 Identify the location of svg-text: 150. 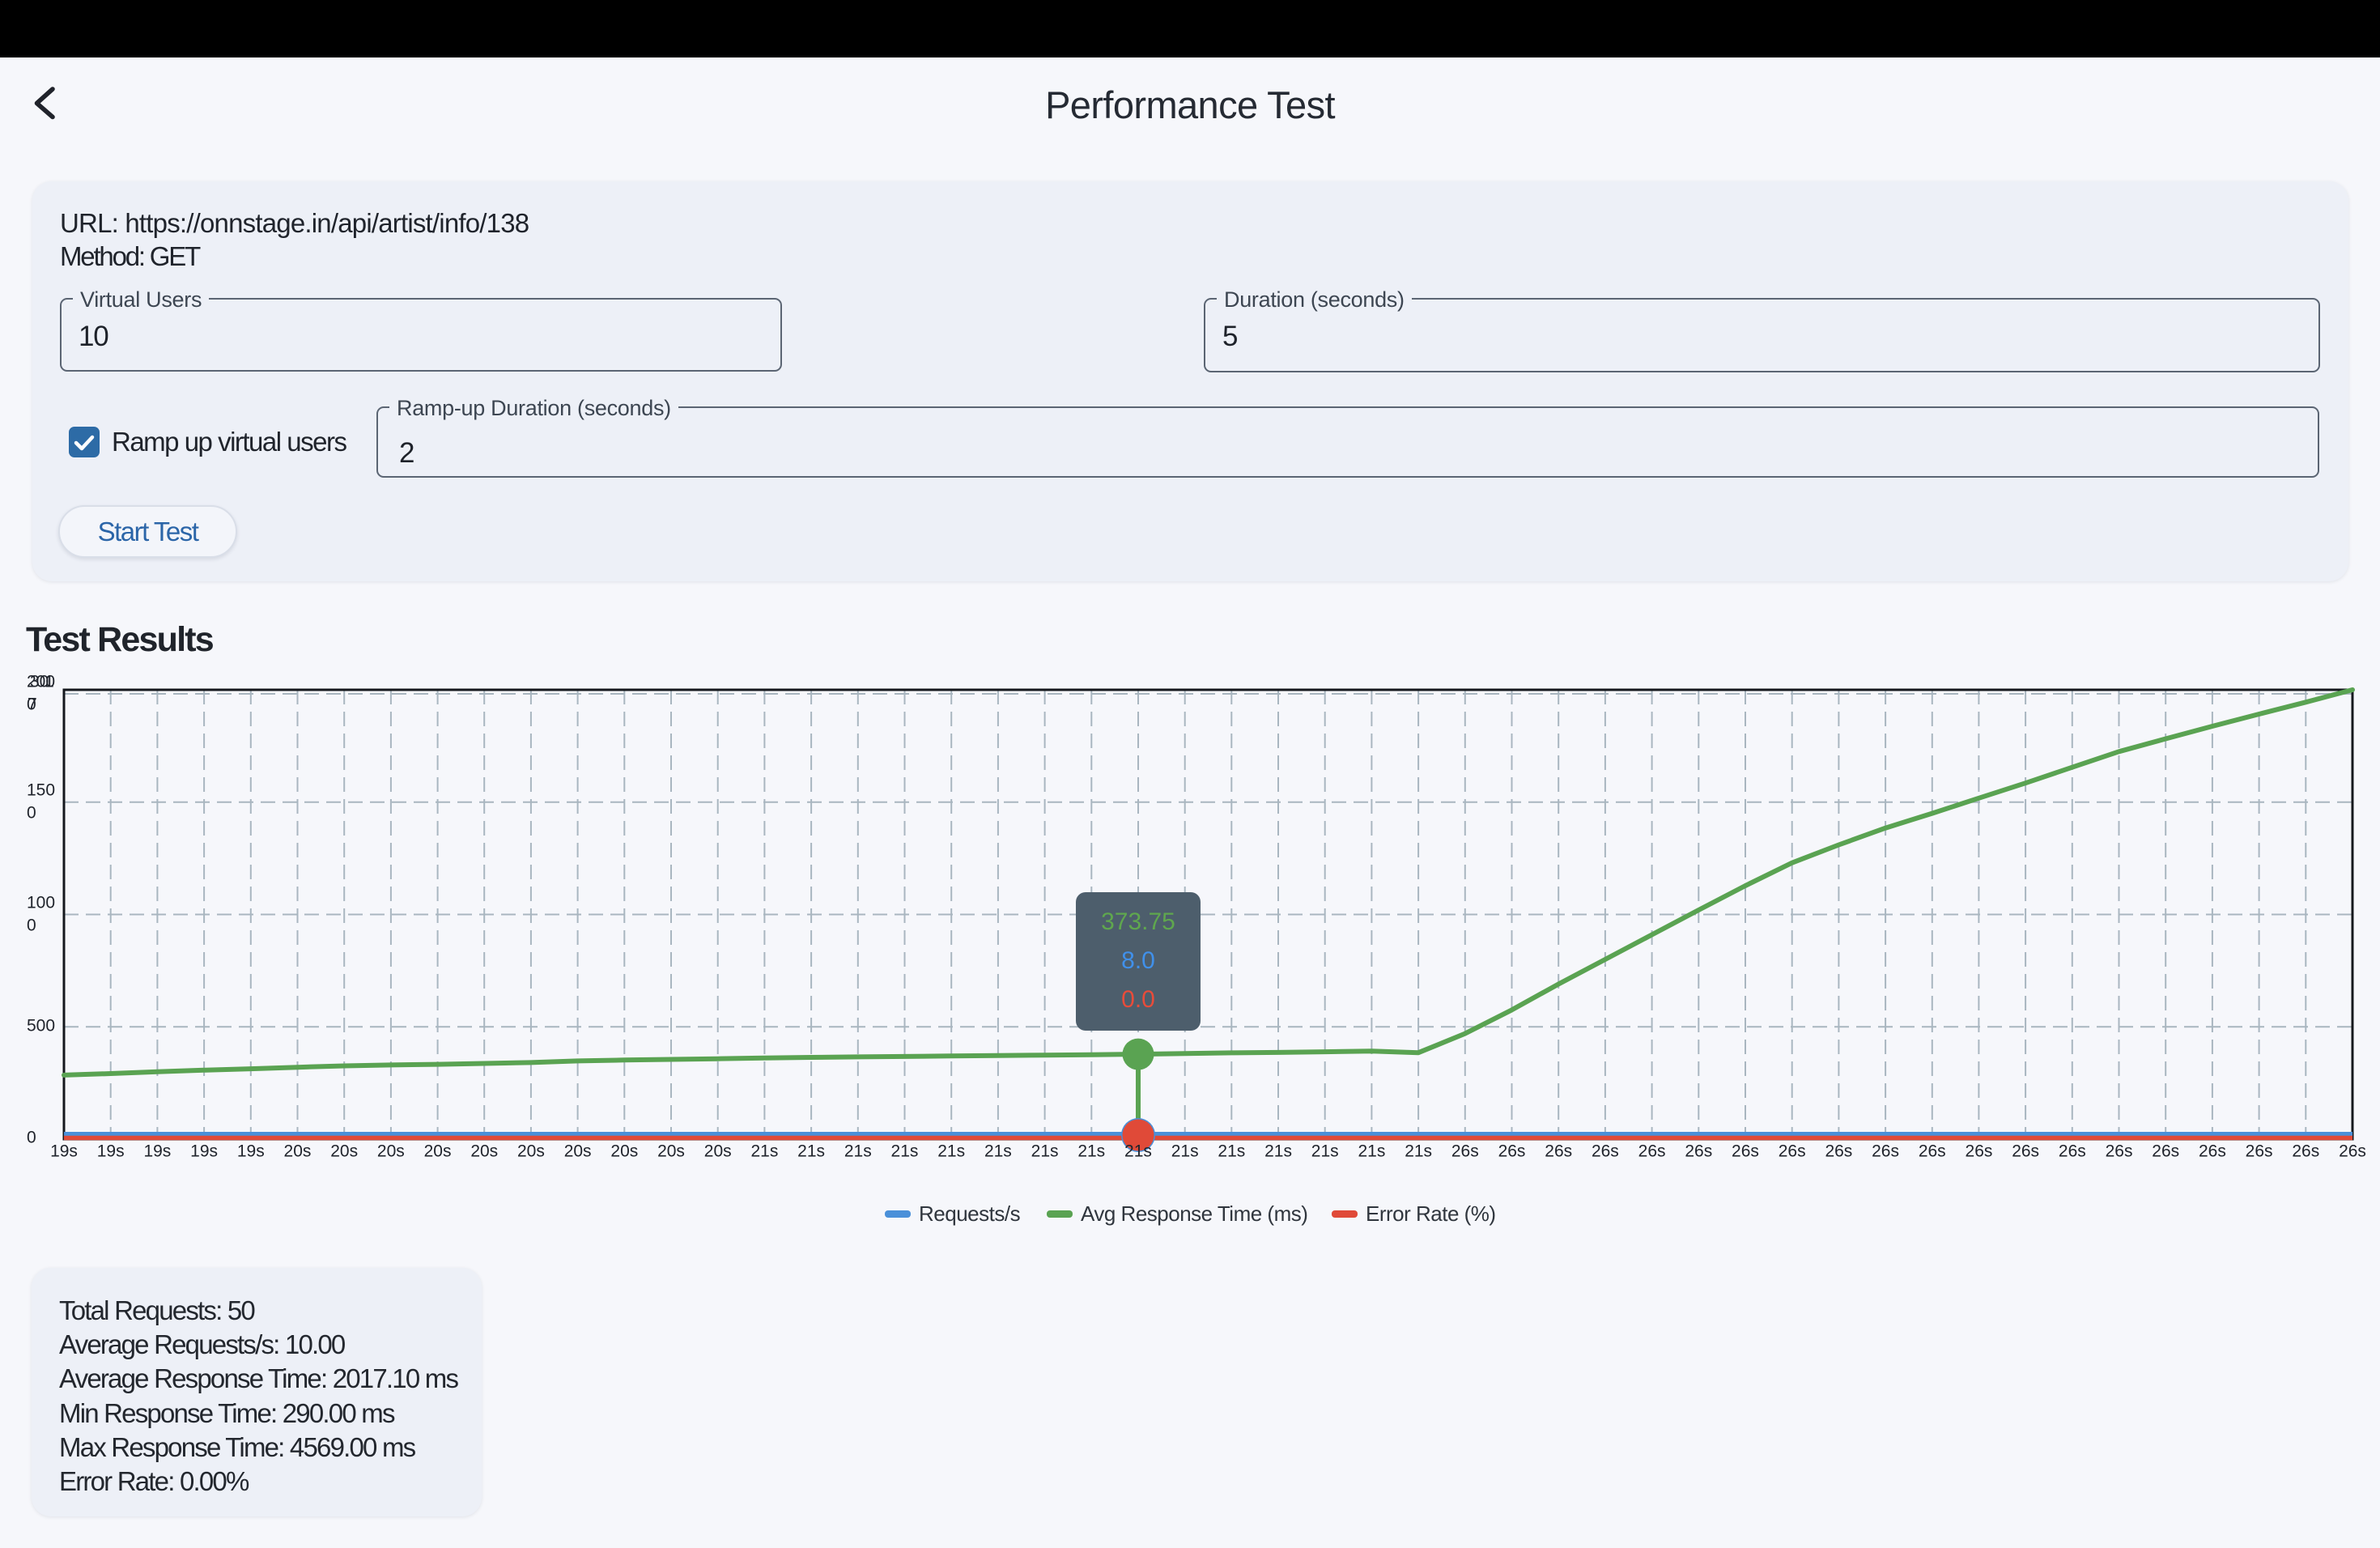
(41, 790).